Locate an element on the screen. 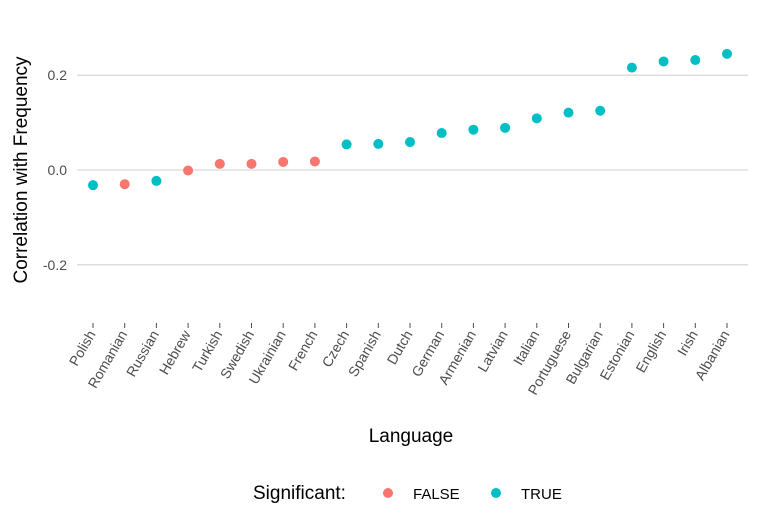 The image size is (762, 530). x-tick-label: Polish is located at coordinates (82, 348).